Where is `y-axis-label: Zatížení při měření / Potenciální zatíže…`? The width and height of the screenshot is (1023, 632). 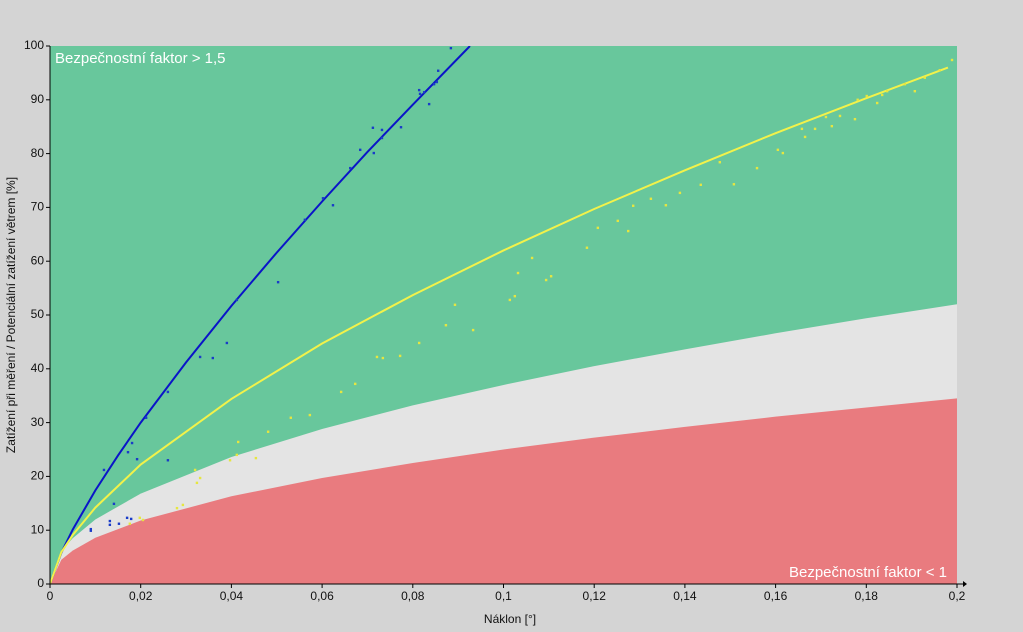
y-axis-label: Zatížení při měření / Potenciální zatíže… is located at coordinates (11, 315).